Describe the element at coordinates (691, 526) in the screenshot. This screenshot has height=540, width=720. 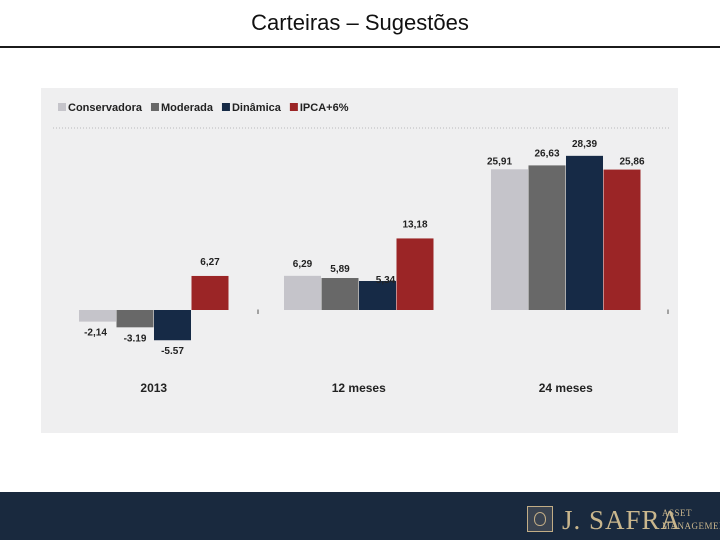
I see `brand-subtitle-line2: MANAGEMENT` at that location.